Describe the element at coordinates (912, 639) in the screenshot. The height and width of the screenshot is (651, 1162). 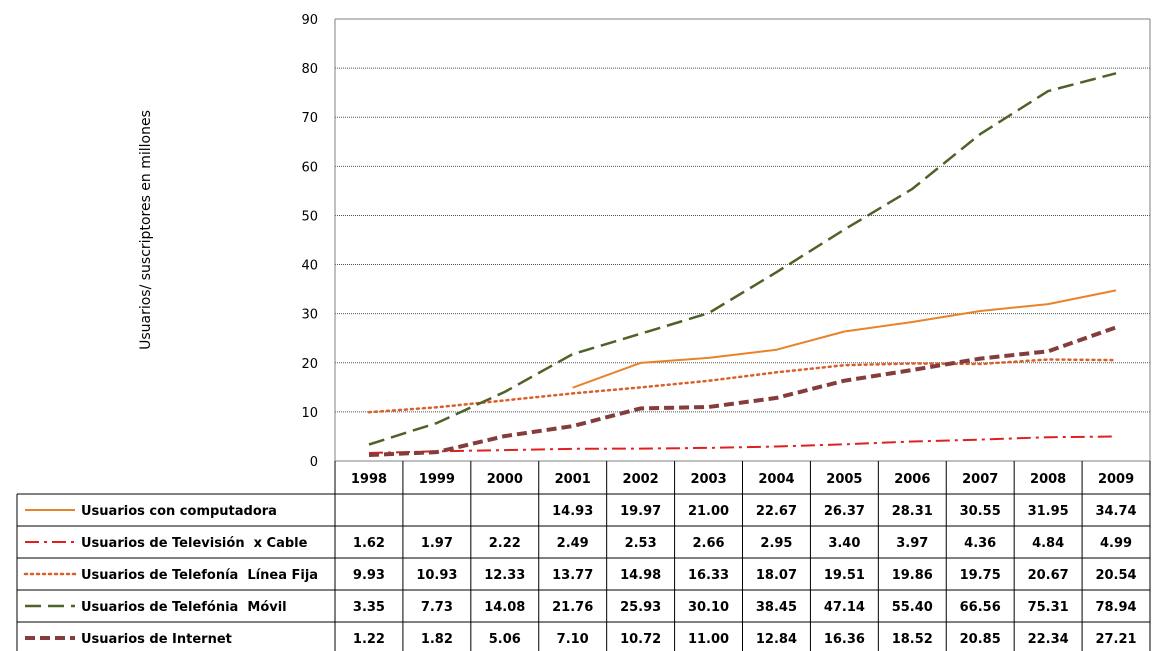
I see `data-label: 18.52` at that location.